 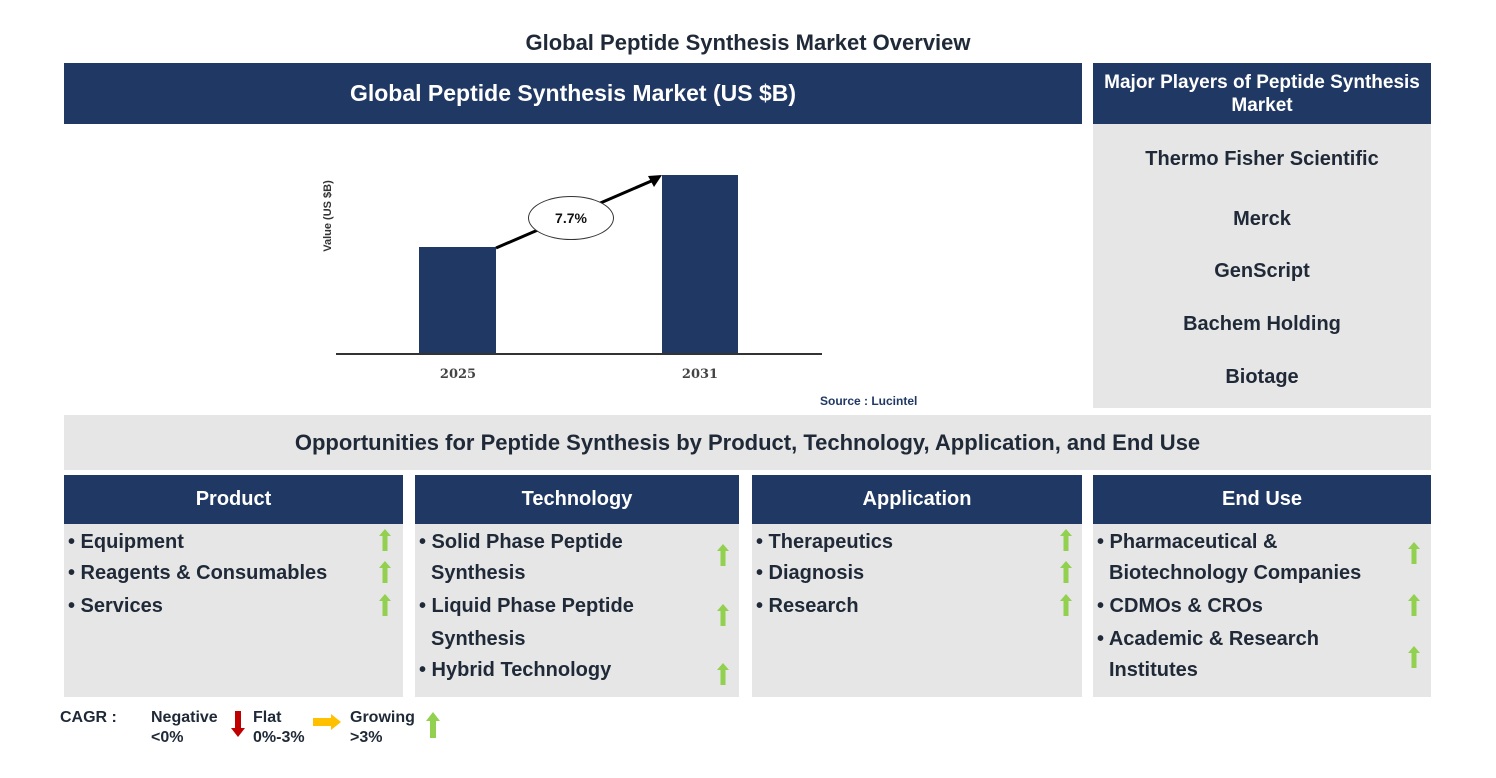 What do you see at coordinates (167, 737) in the screenshot?
I see `legend-negative-range: <0%` at bounding box center [167, 737].